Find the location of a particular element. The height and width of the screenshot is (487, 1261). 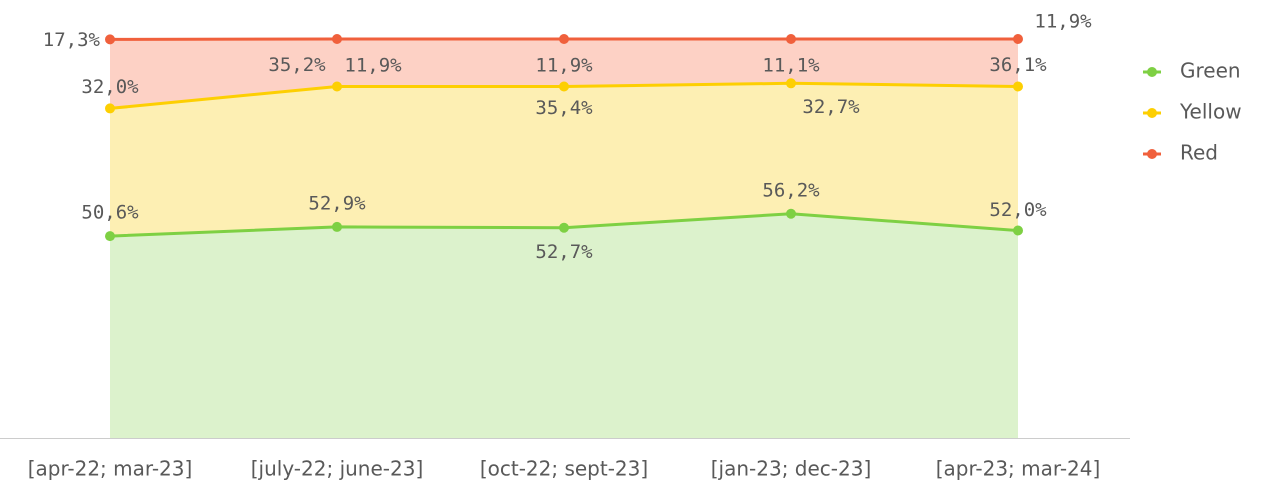

data-label: 17,3% is located at coordinates (72, 40).